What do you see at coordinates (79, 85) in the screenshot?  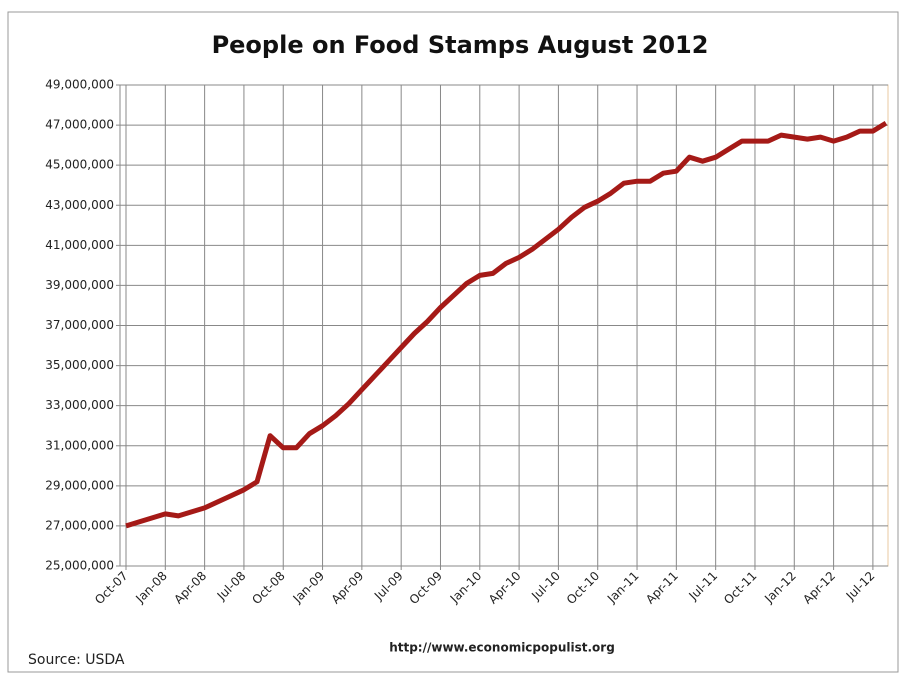 I see `y-tick-label: 49,000,000` at bounding box center [79, 85].